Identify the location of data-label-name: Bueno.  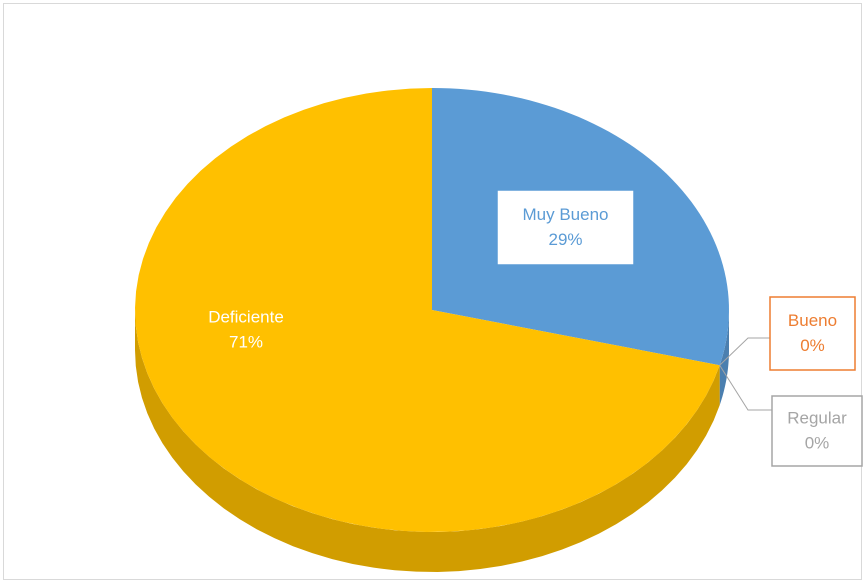
(812, 320).